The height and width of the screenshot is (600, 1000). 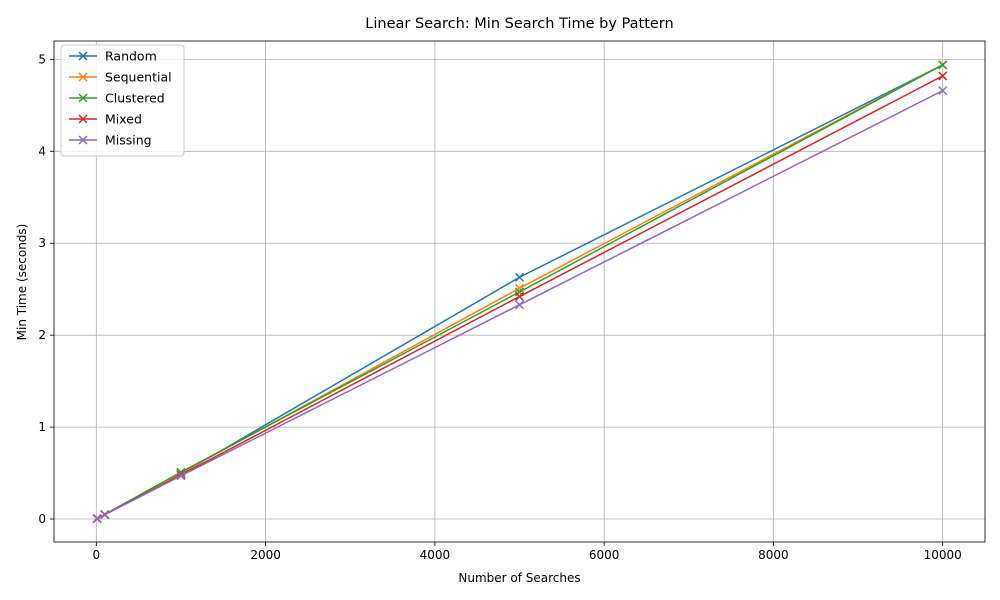 I want to click on legend-entry: Sequential, so click(x=120, y=77).